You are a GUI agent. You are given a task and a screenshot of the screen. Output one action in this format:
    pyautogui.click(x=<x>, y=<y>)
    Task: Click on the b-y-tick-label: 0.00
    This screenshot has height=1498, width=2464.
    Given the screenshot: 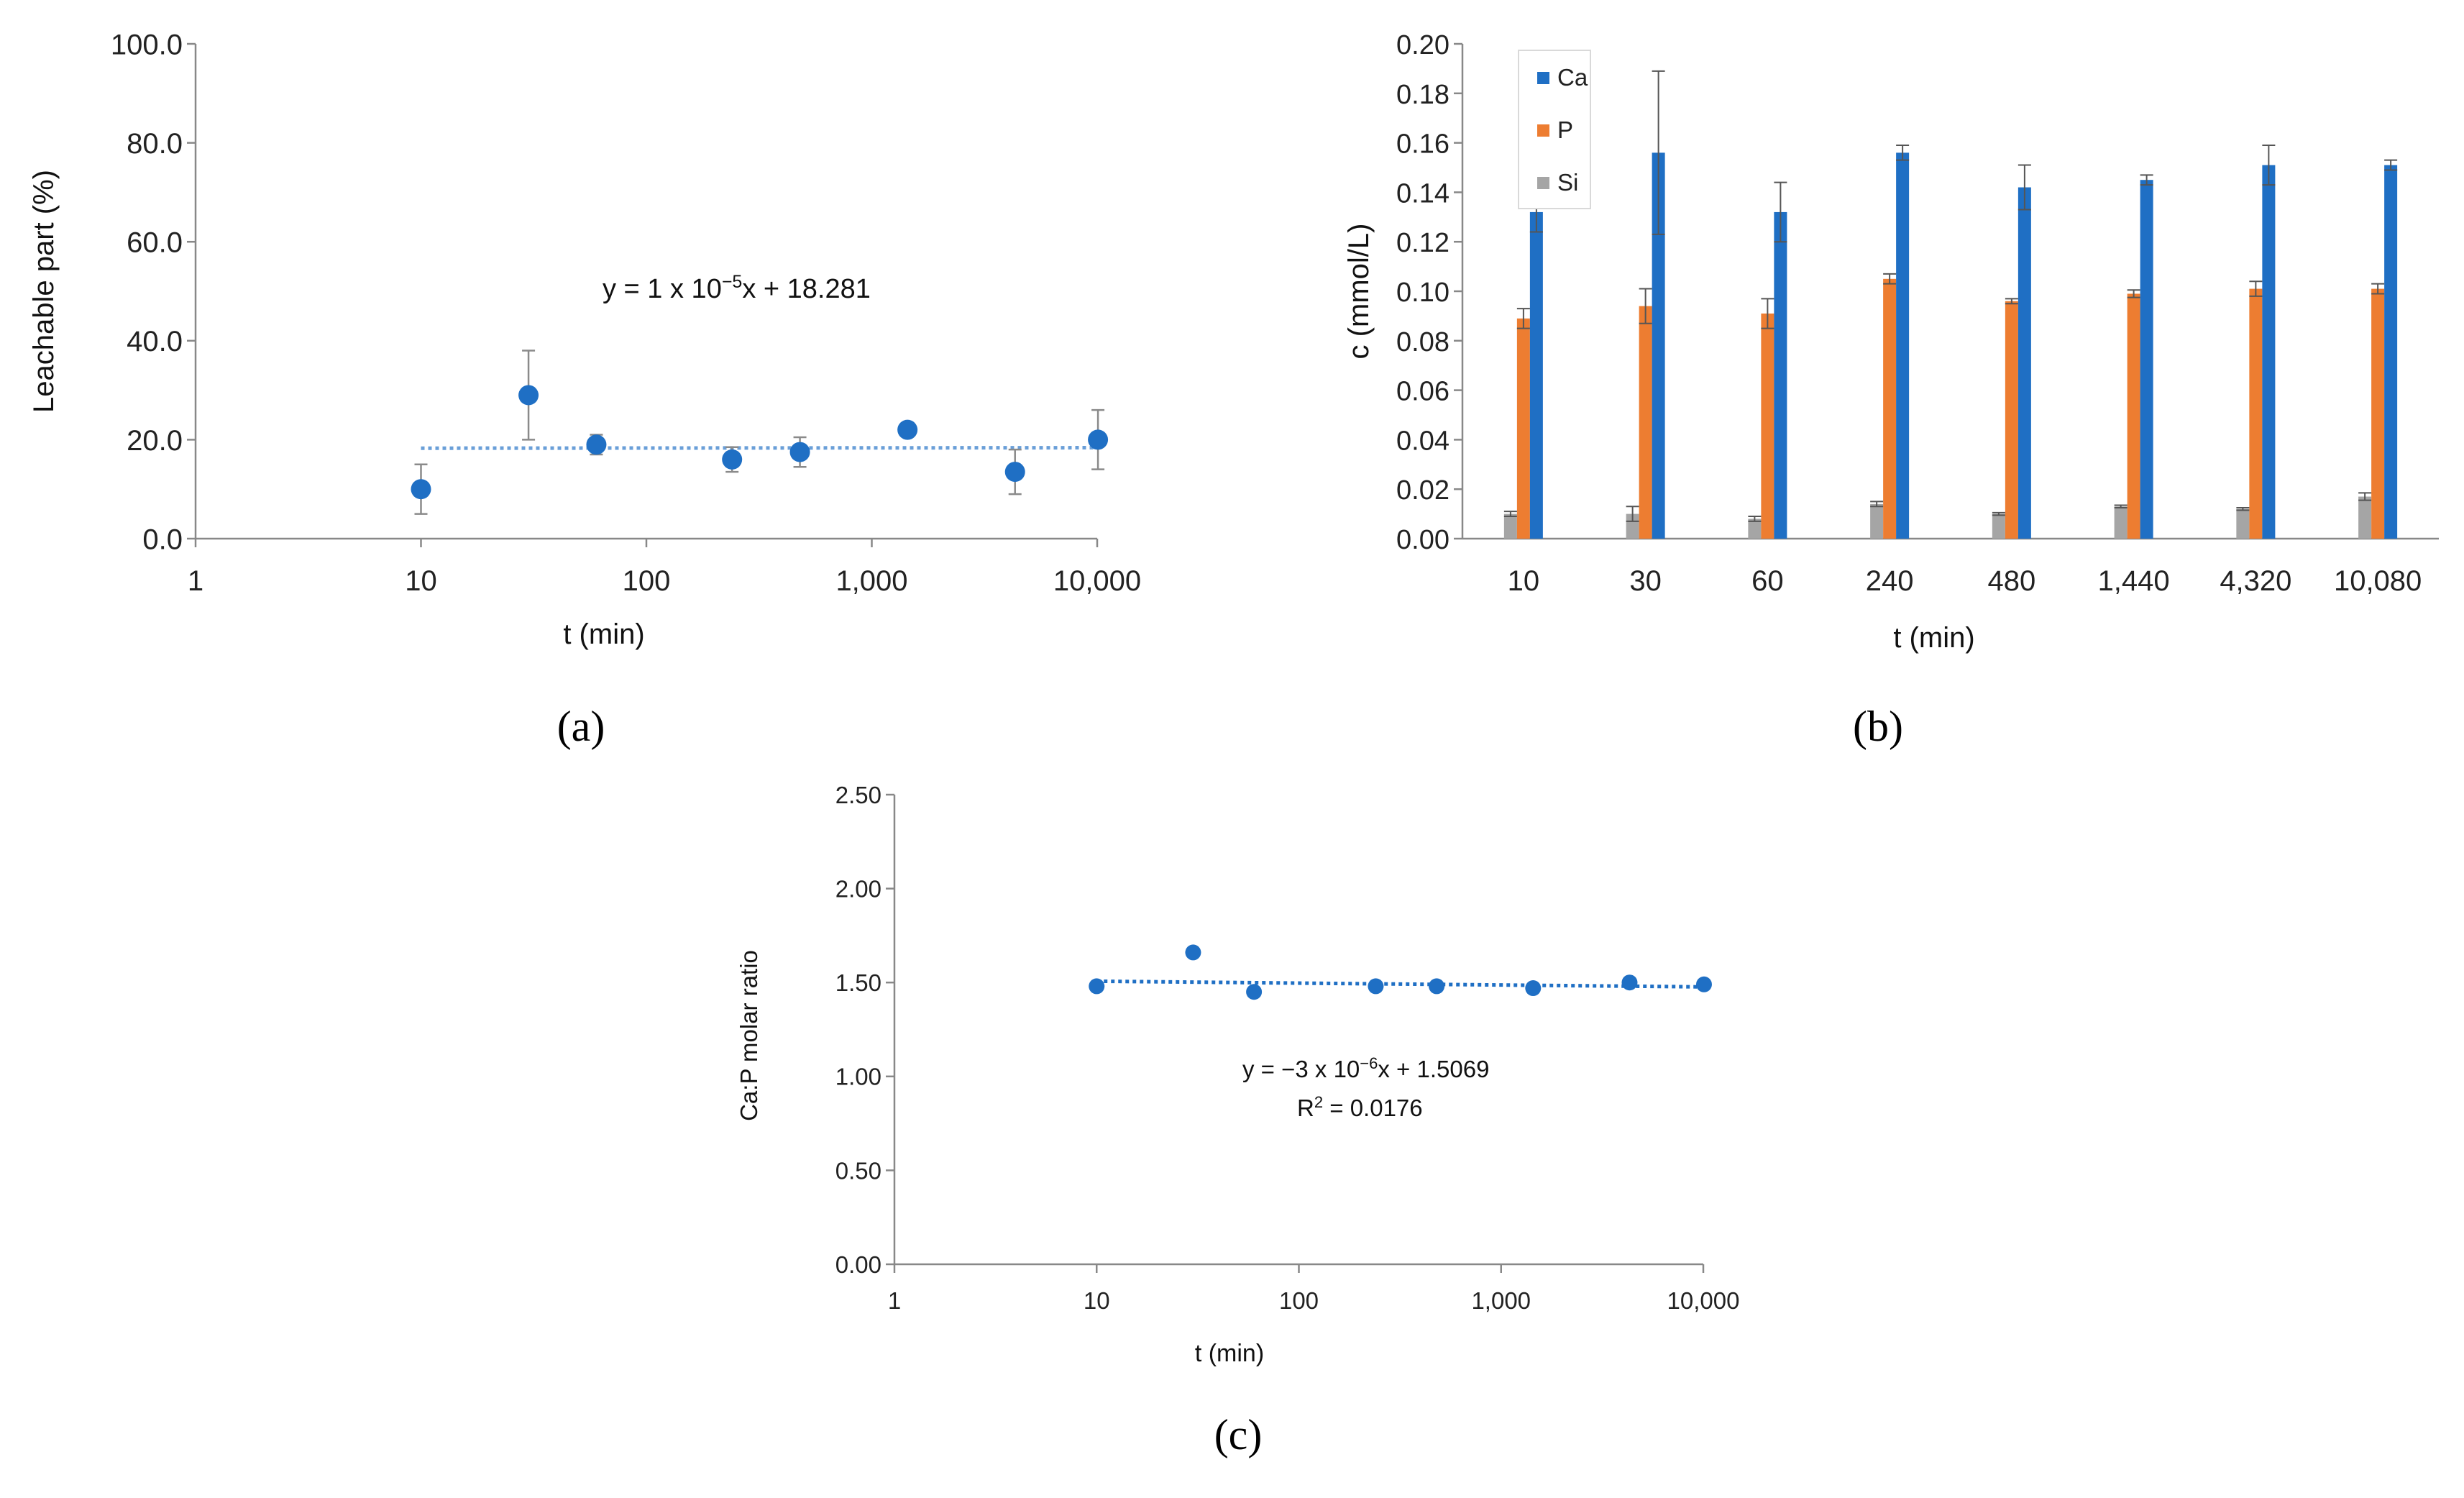 What is the action you would take?
    pyautogui.click(x=1422, y=540)
    